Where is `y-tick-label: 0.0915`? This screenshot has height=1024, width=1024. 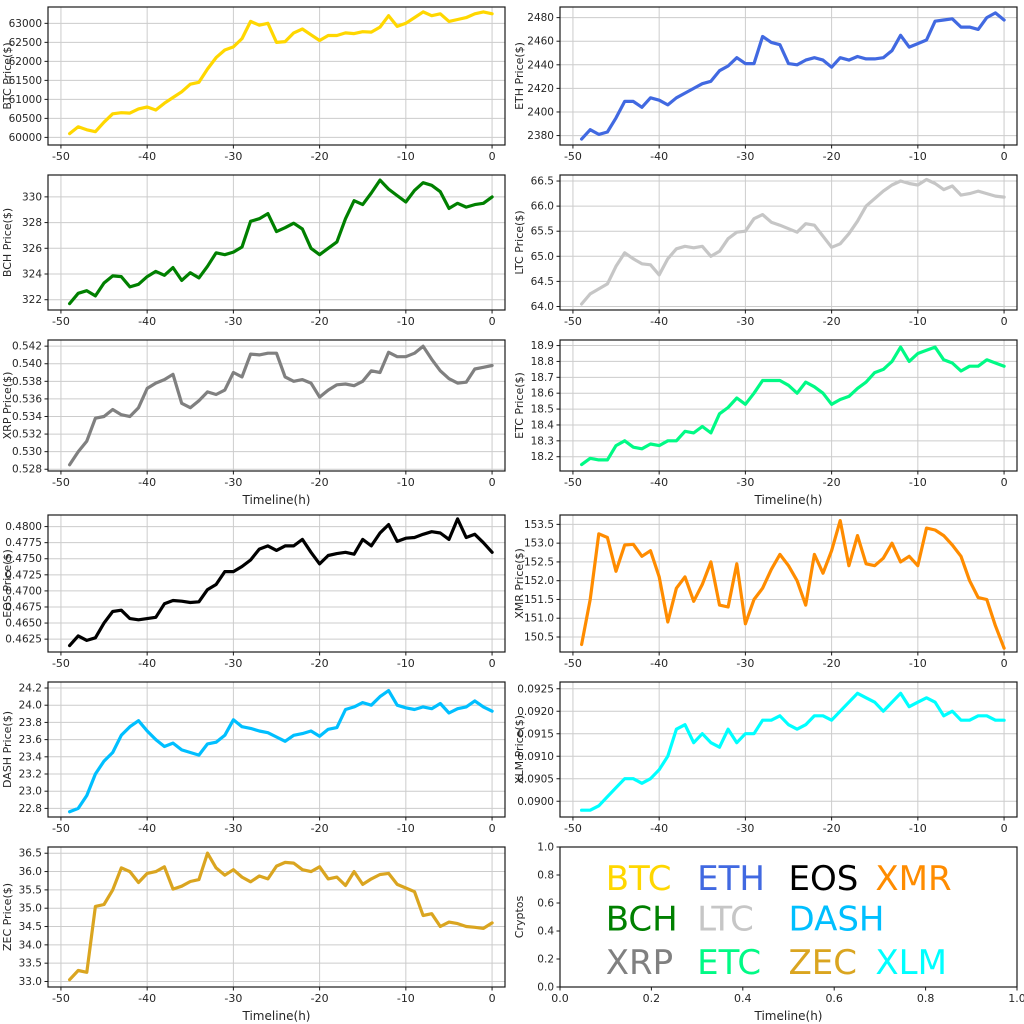 y-tick-label: 0.0915 is located at coordinates (535, 734).